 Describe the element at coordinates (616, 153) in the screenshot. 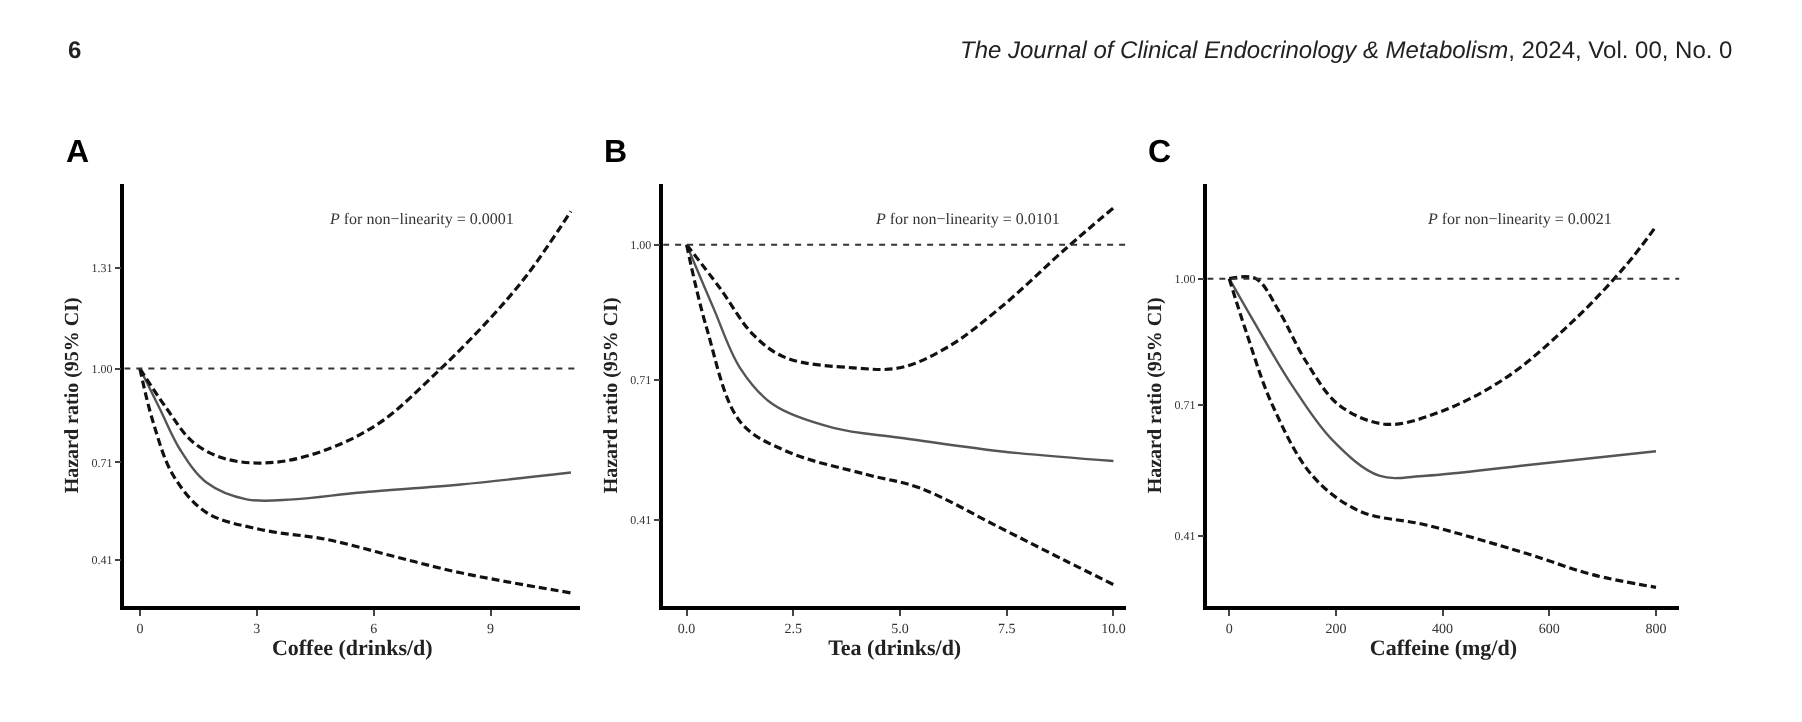

I see `chart-title: B` at that location.